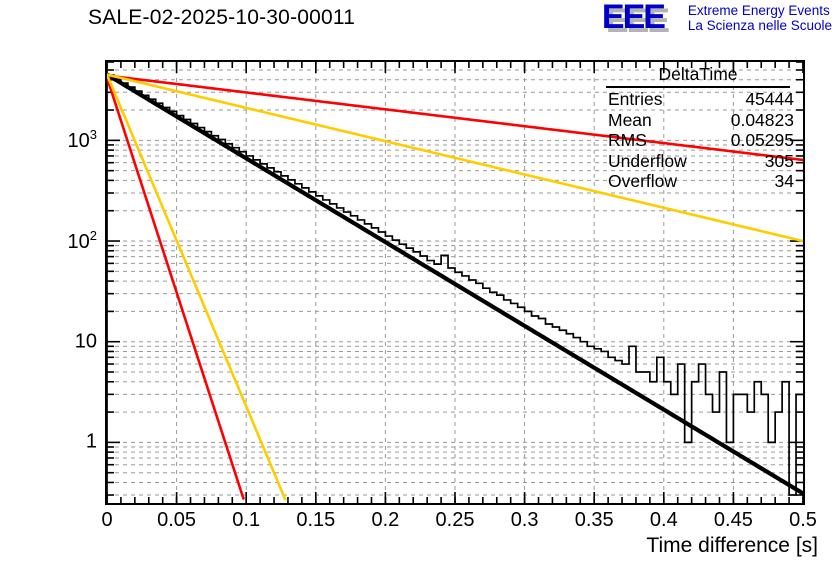 The width and height of the screenshot is (836, 572). What do you see at coordinates (524, 520) in the screenshot?
I see `x-tick-label: 0.3` at bounding box center [524, 520].